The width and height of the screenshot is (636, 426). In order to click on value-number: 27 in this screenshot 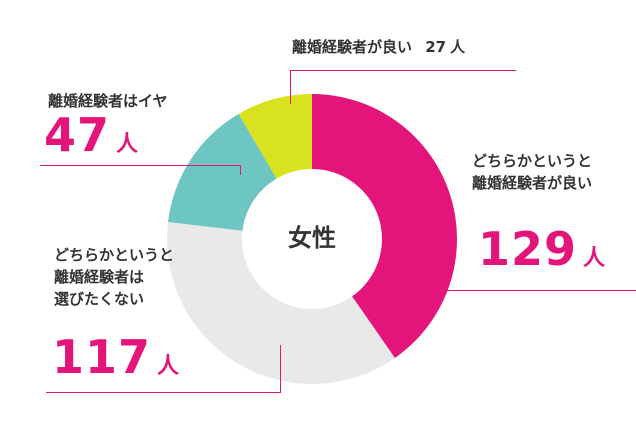, I will do `click(436, 47)`.